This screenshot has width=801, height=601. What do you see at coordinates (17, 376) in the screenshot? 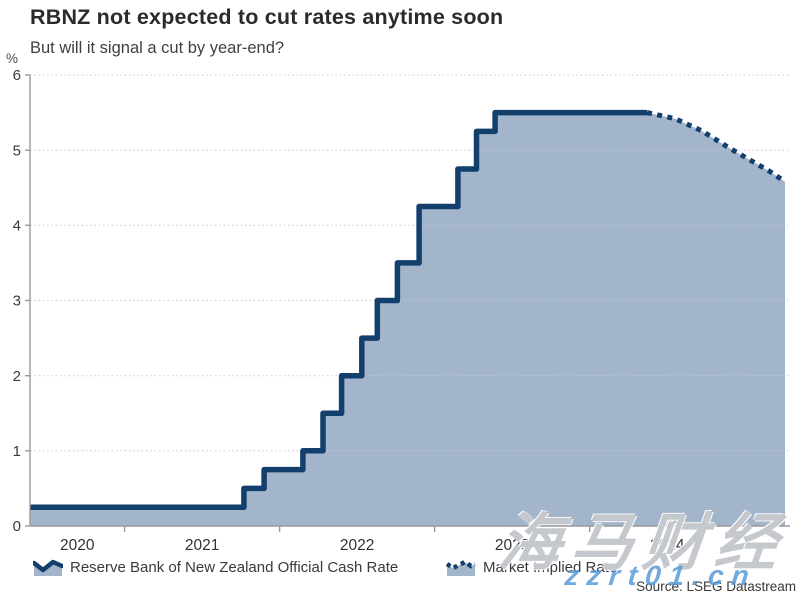
I see `y-tick-label-2: 2` at bounding box center [17, 376].